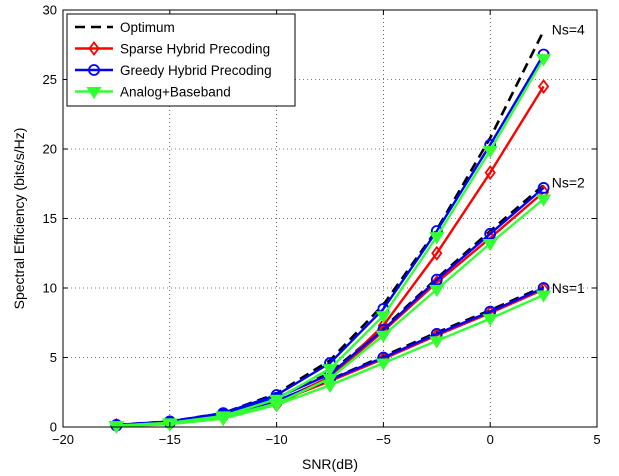 The height and width of the screenshot is (476, 619). What do you see at coordinates (195, 49) in the screenshot?
I see `legend-label: Sparse Hybrid Precoding` at bounding box center [195, 49].